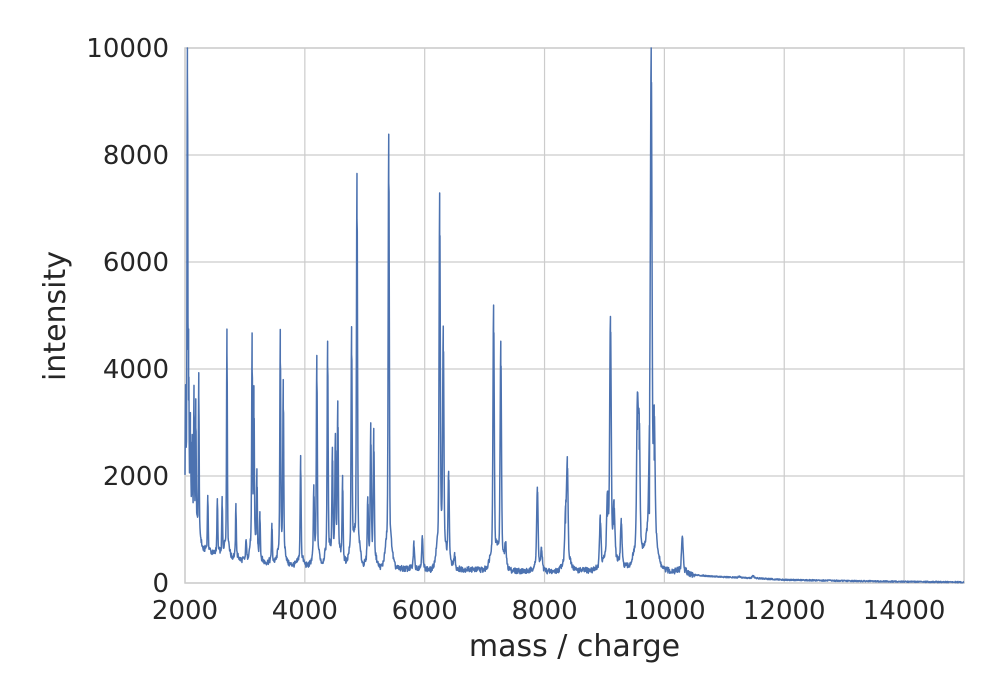 The image size is (1000, 700). I want to click on y-tick-label: 10000, so click(127, 49).